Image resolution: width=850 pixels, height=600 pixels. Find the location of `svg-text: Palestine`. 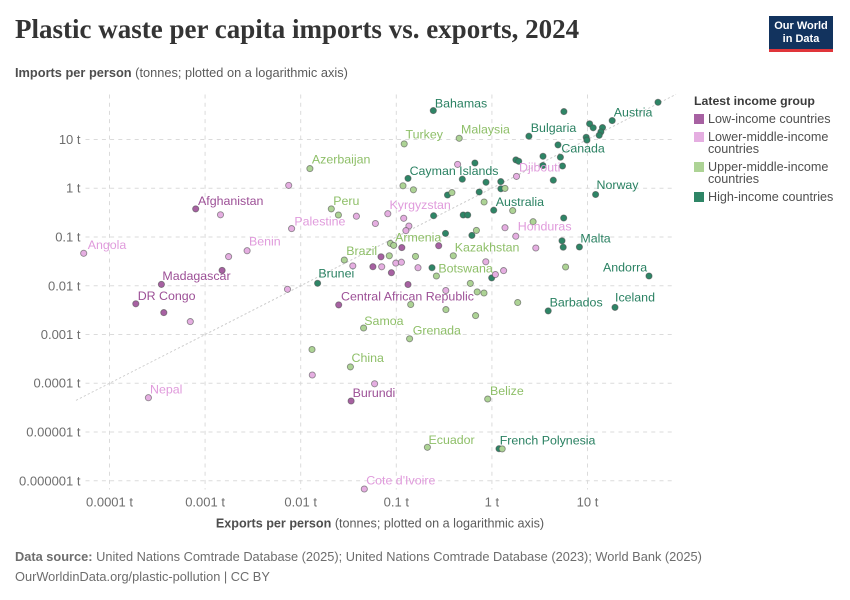

svg-text: Palestine is located at coordinates (319, 221).